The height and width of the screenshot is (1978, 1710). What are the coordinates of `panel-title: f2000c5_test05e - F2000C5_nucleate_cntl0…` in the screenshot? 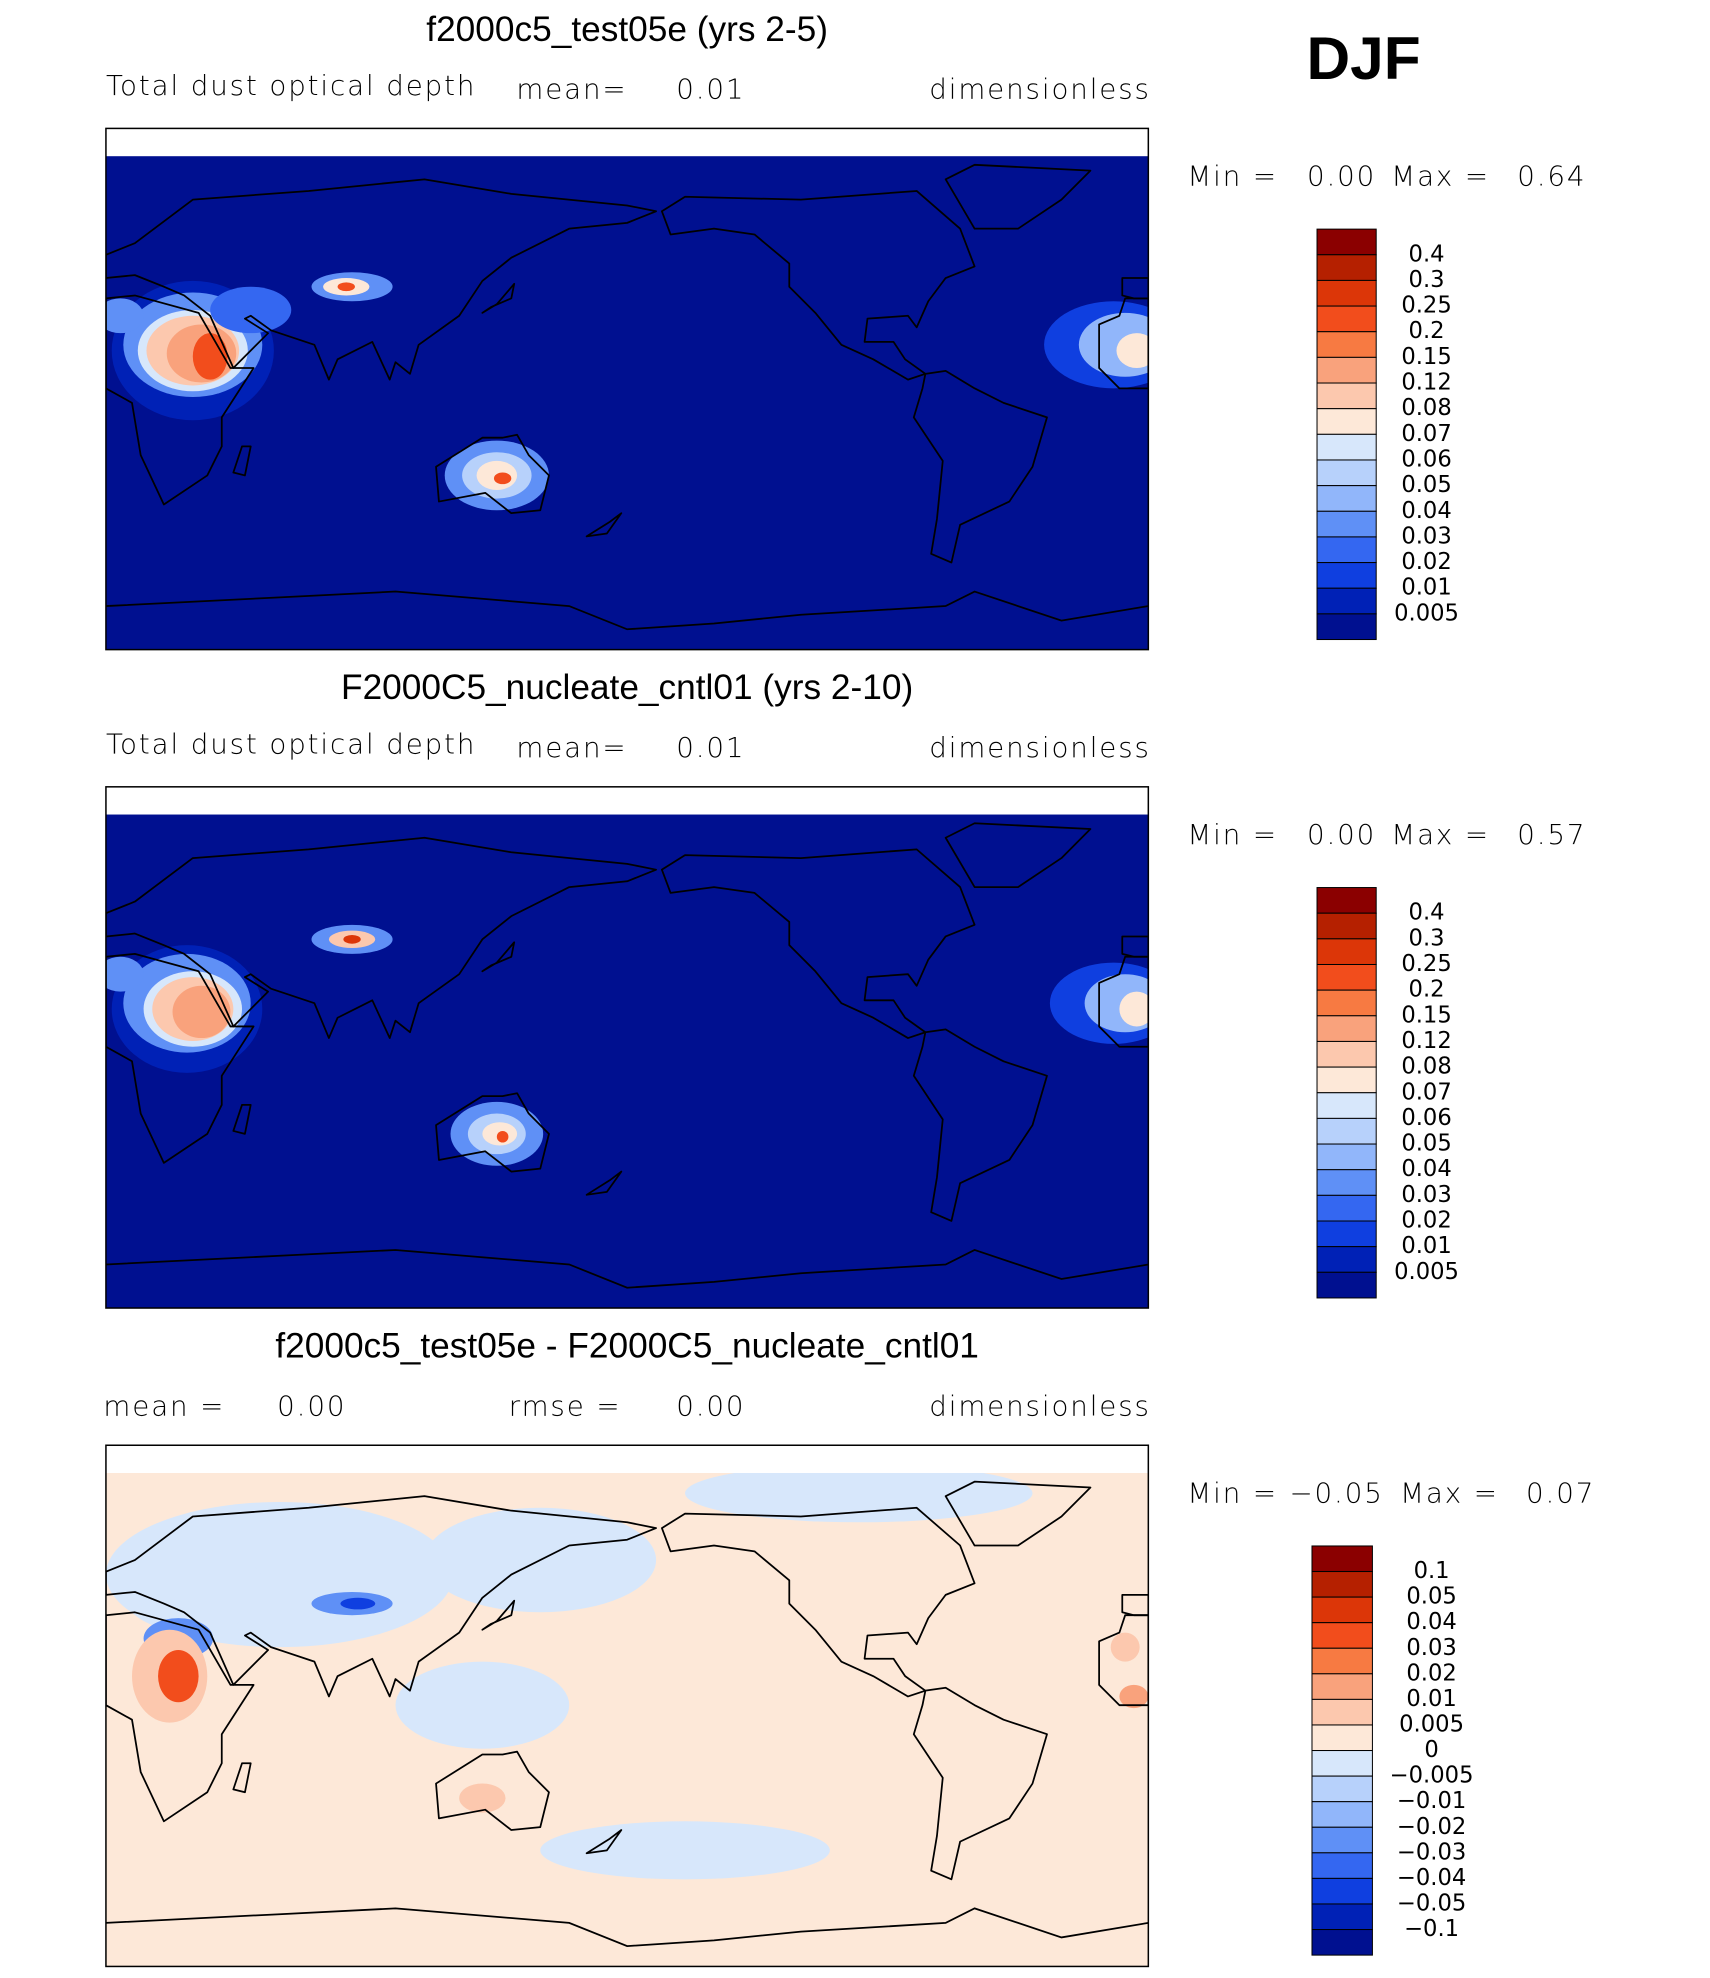 It's located at (627, 1346).